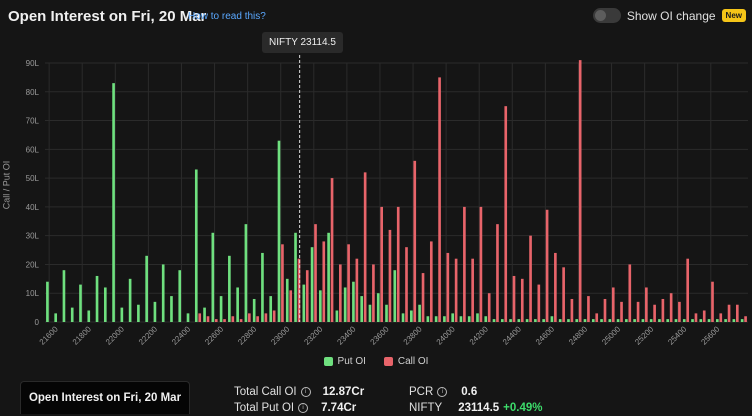 This screenshot has height=416, width=752. I want to click on y-axis-label: Call / Put OI, so click(6, 185).